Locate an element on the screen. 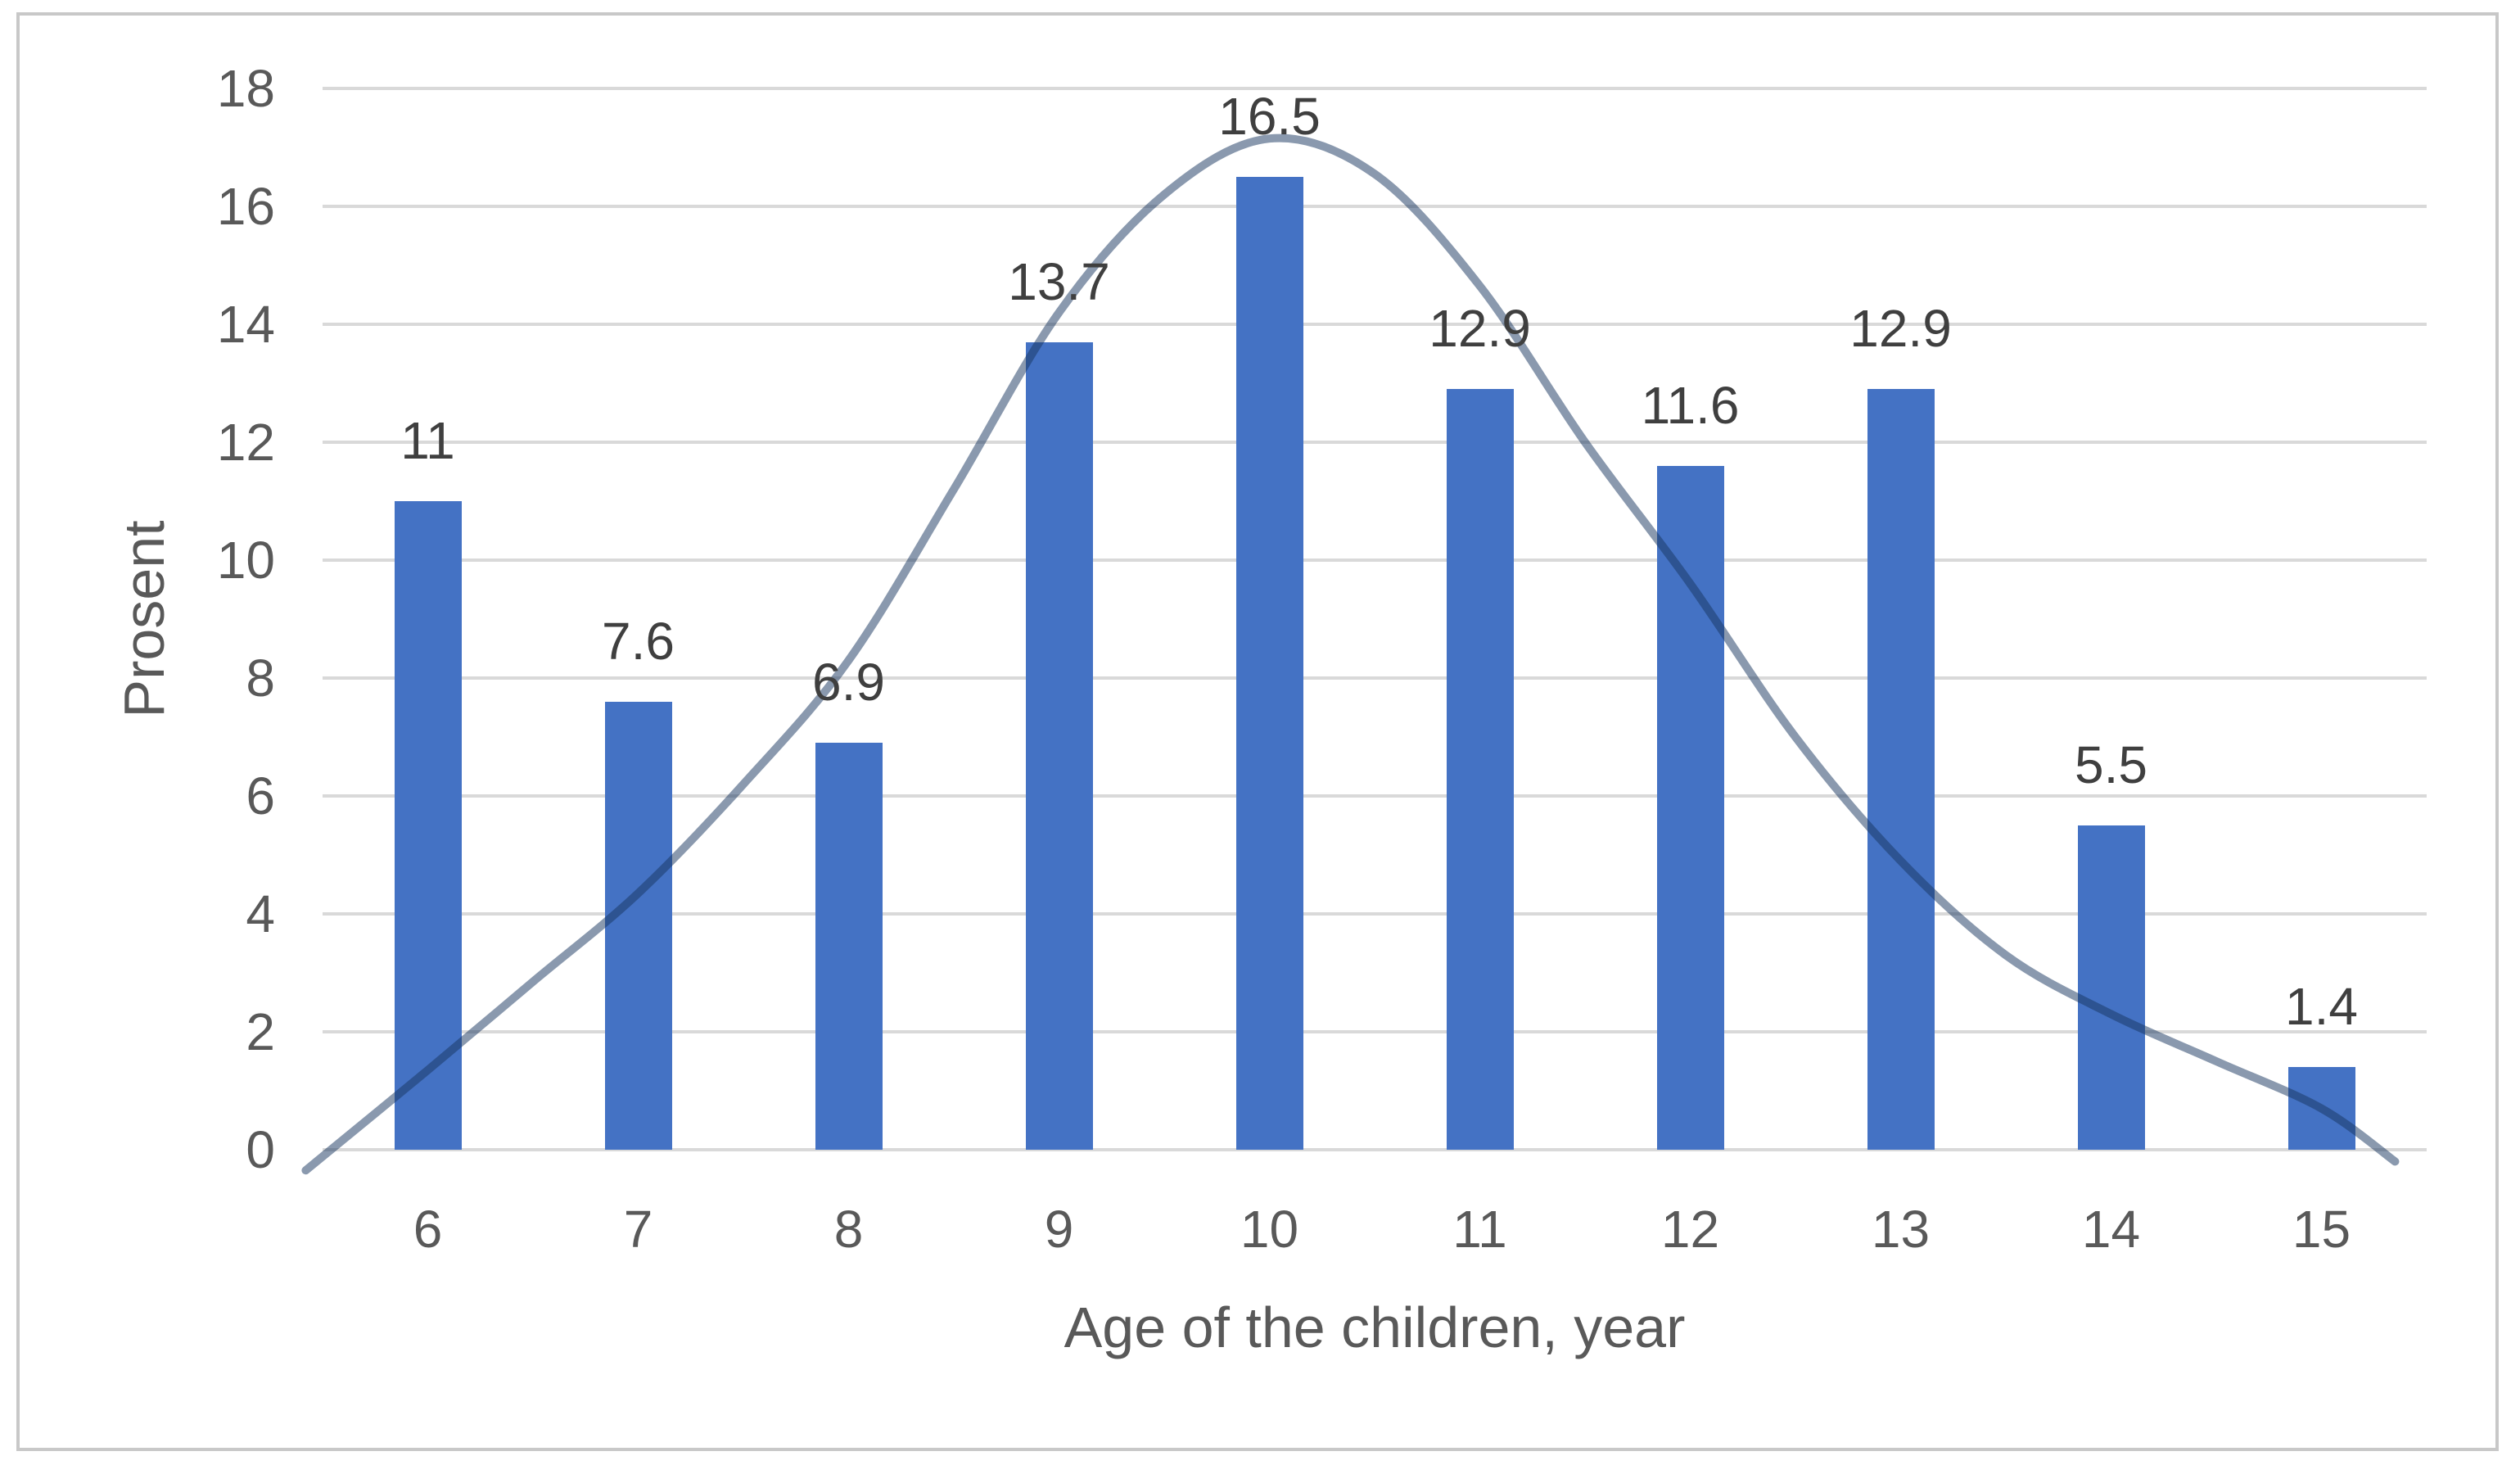 This screenshot has width=2520, height=1465. bar-data-label: 11.6 is located at coordinates (1691, 405).